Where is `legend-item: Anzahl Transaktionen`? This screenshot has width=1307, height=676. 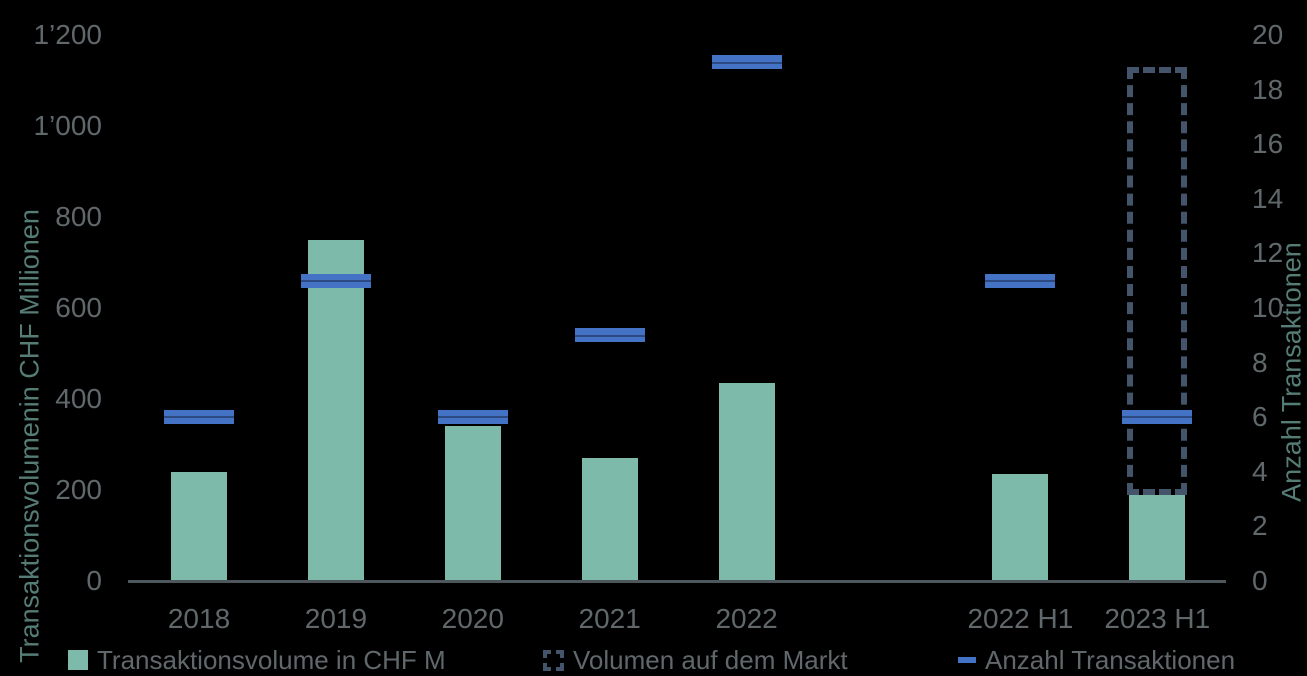
legend-item: Anzahl Transaktionen is located at coordinates (1096, 660).